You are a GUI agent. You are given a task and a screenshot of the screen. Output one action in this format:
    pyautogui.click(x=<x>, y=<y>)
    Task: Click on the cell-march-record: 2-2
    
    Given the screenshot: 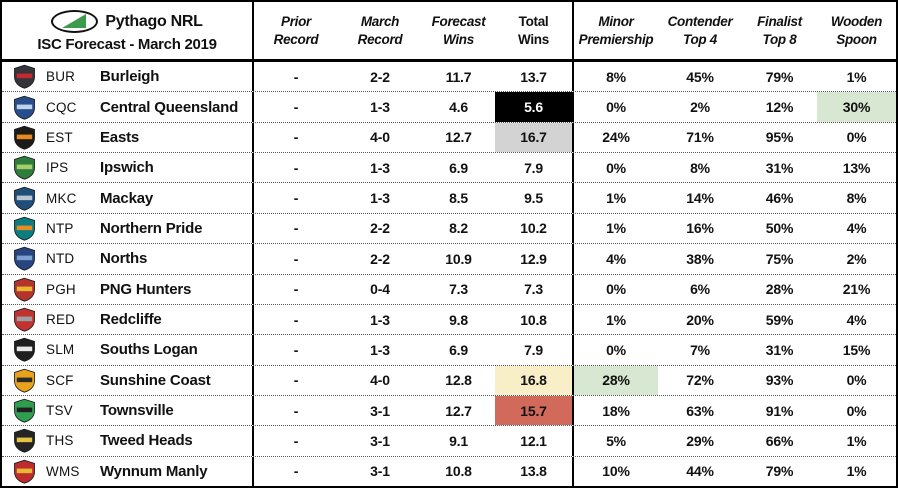 What is the action you would take?
    pyautogui.click(x=380, y=76)
    